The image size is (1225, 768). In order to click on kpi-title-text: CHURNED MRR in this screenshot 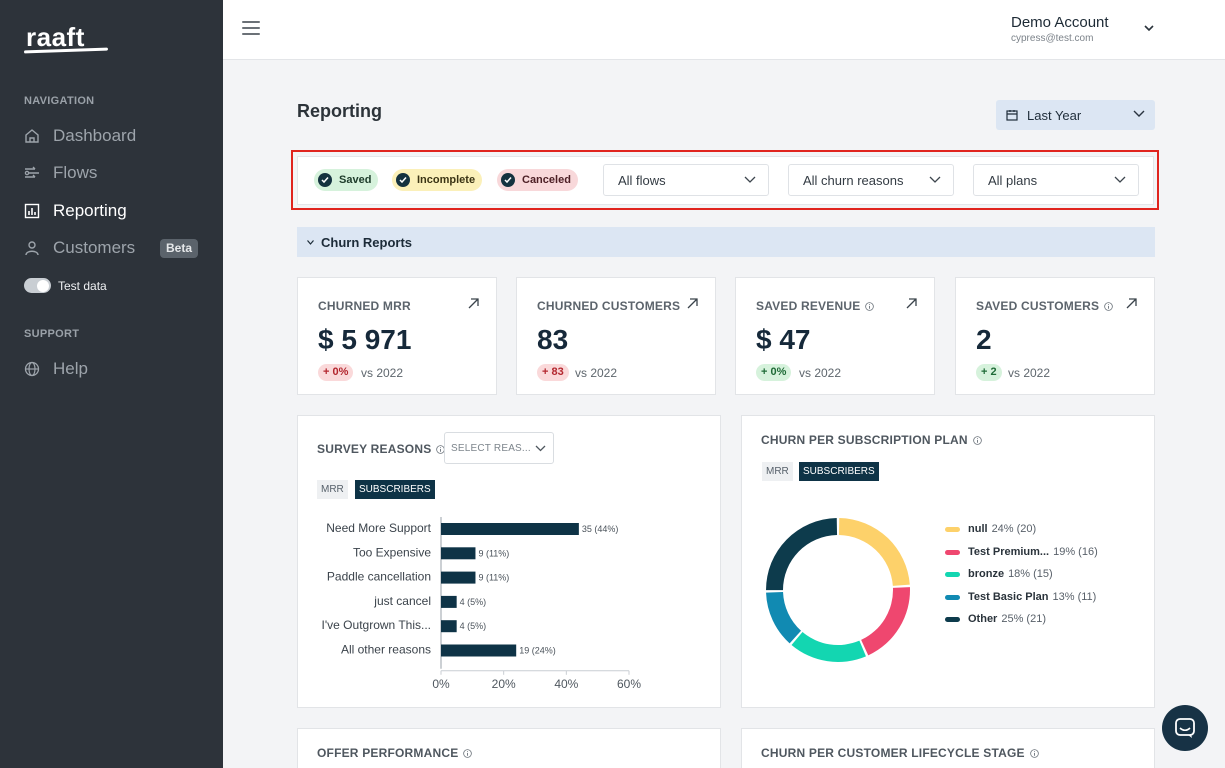, I will do `click(364, 306)`.